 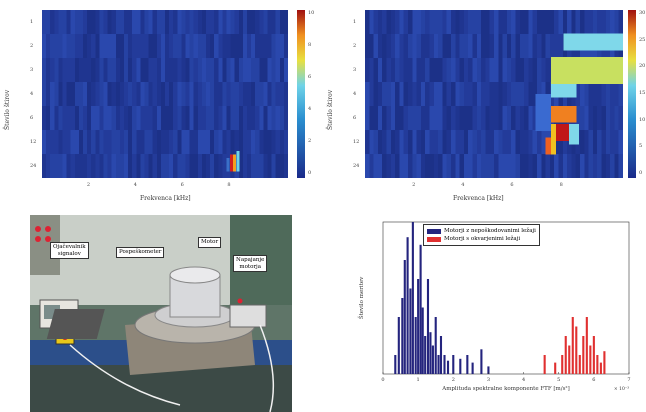 I want to click on legend-swatch-faulty, so click(x=434, y=239).